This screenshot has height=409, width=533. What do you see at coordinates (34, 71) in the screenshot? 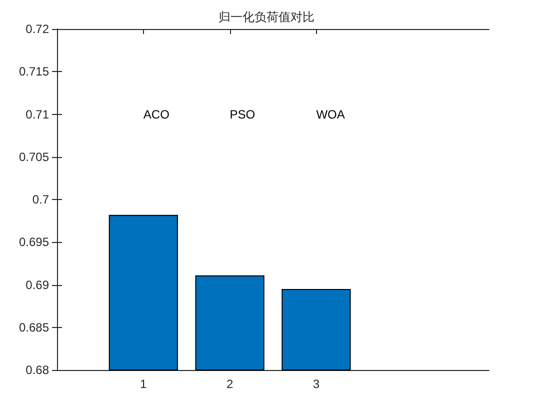
I see `y-tick-label: 0.715` at bounding box center [34, 71].